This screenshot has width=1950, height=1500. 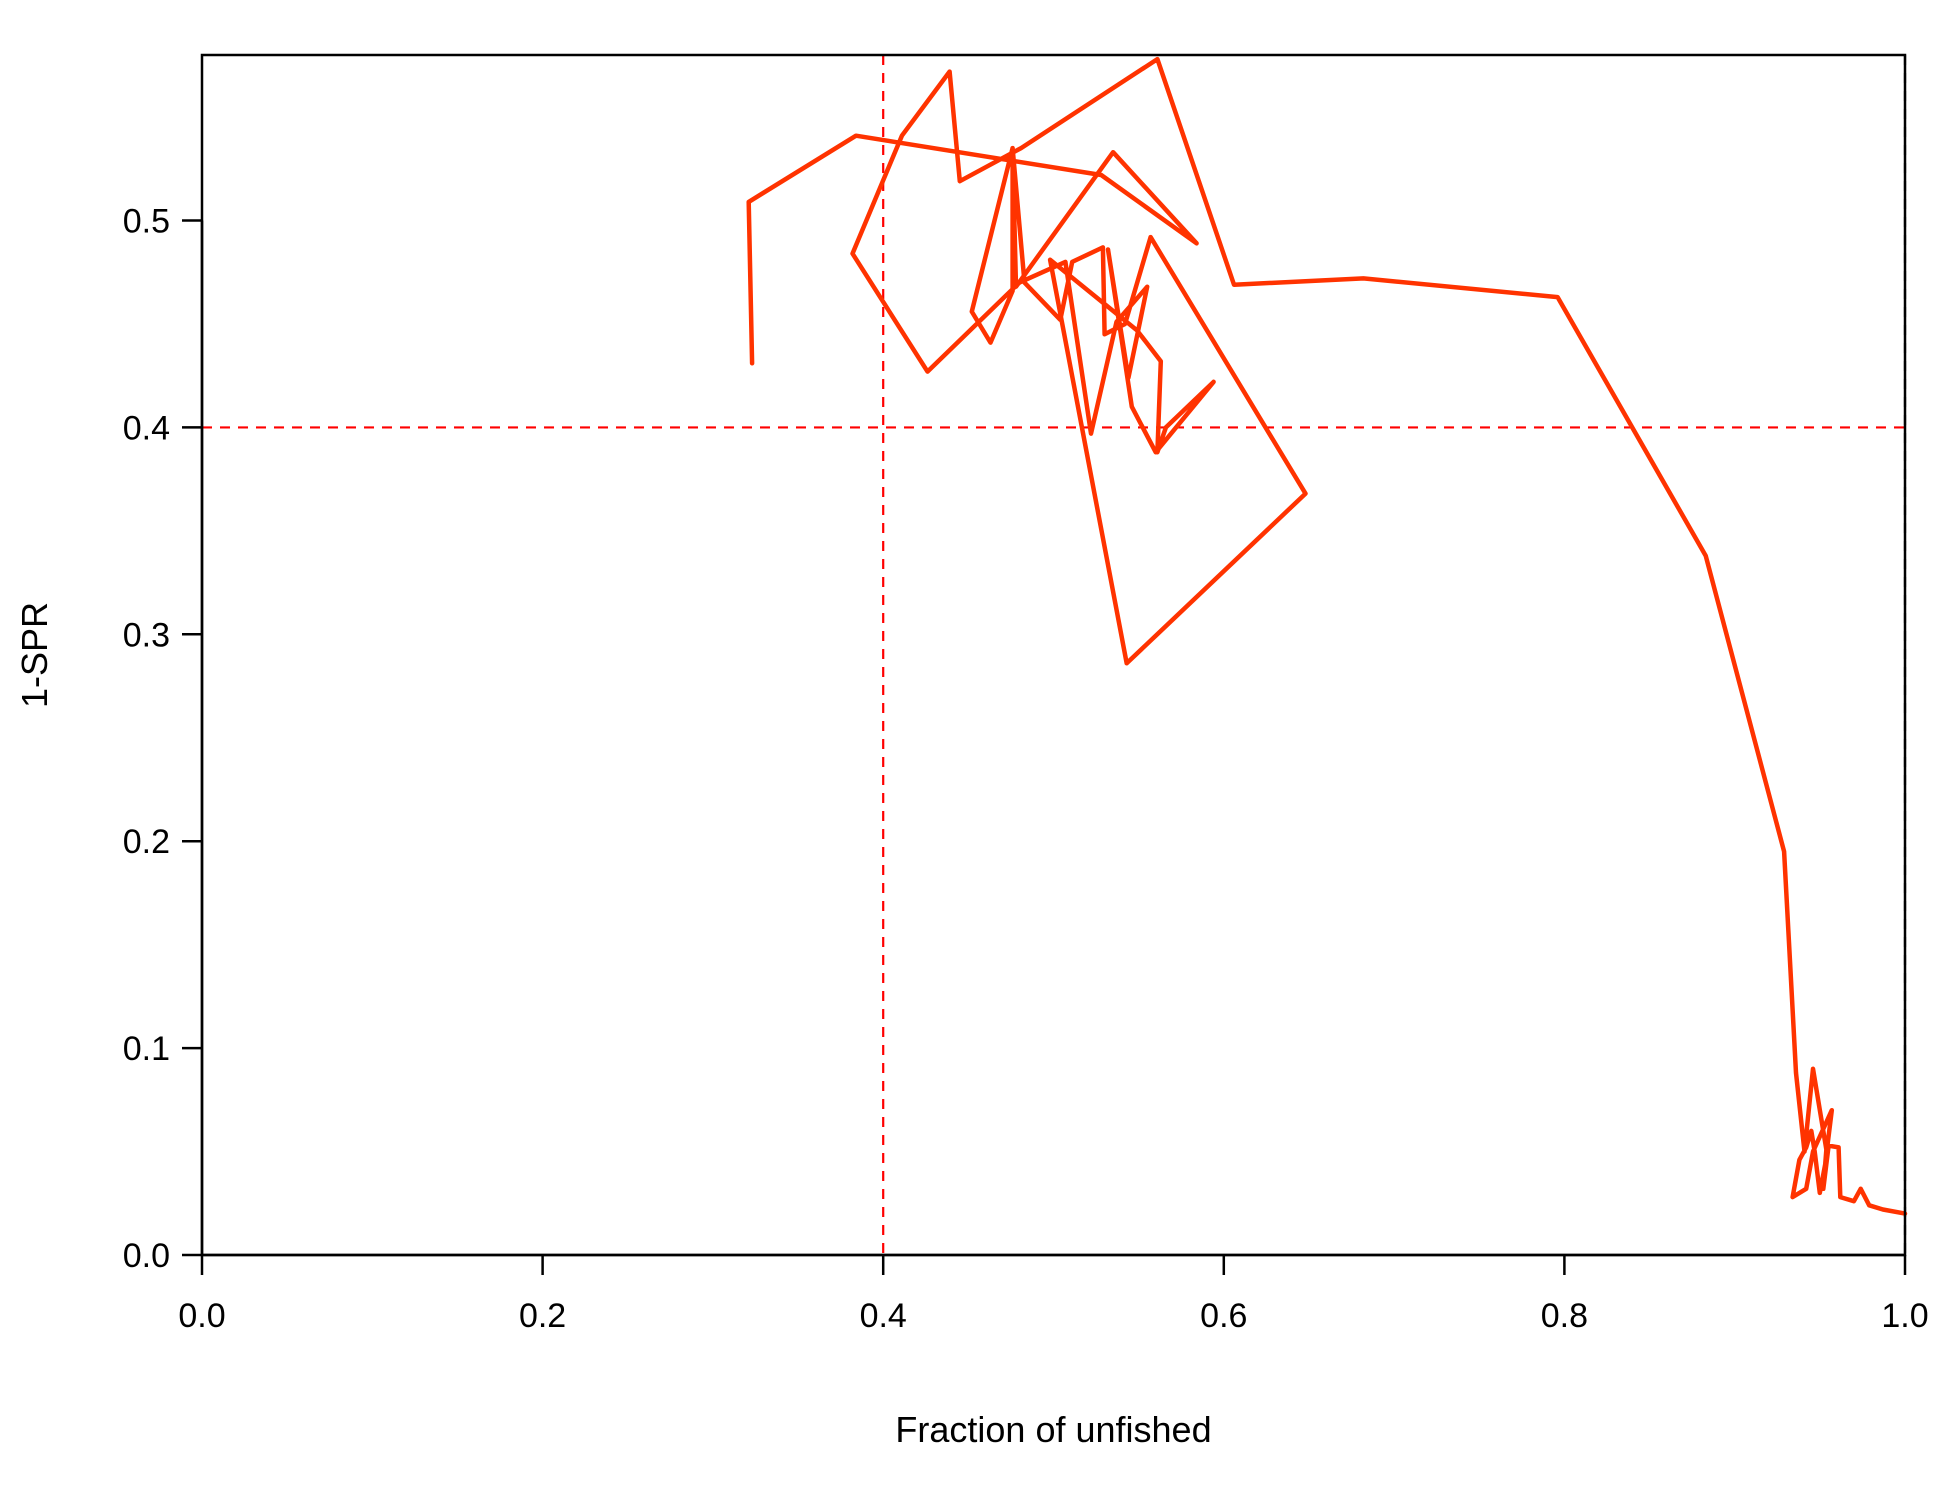 I want to click on y-axis-title: 1-SPR, so click(x=34, y=655).